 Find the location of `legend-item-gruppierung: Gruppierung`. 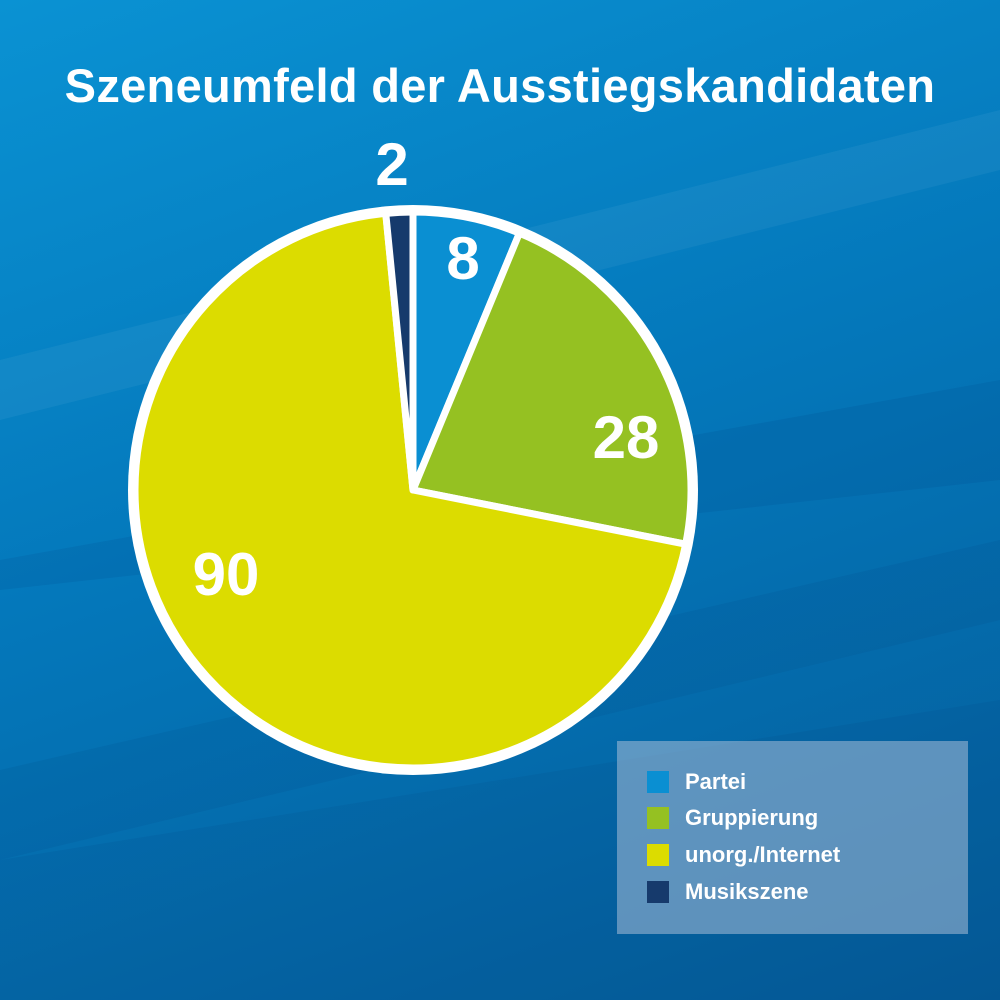

legend-item-gruppierung: Gruppierung is located at coordinates (732, 818).